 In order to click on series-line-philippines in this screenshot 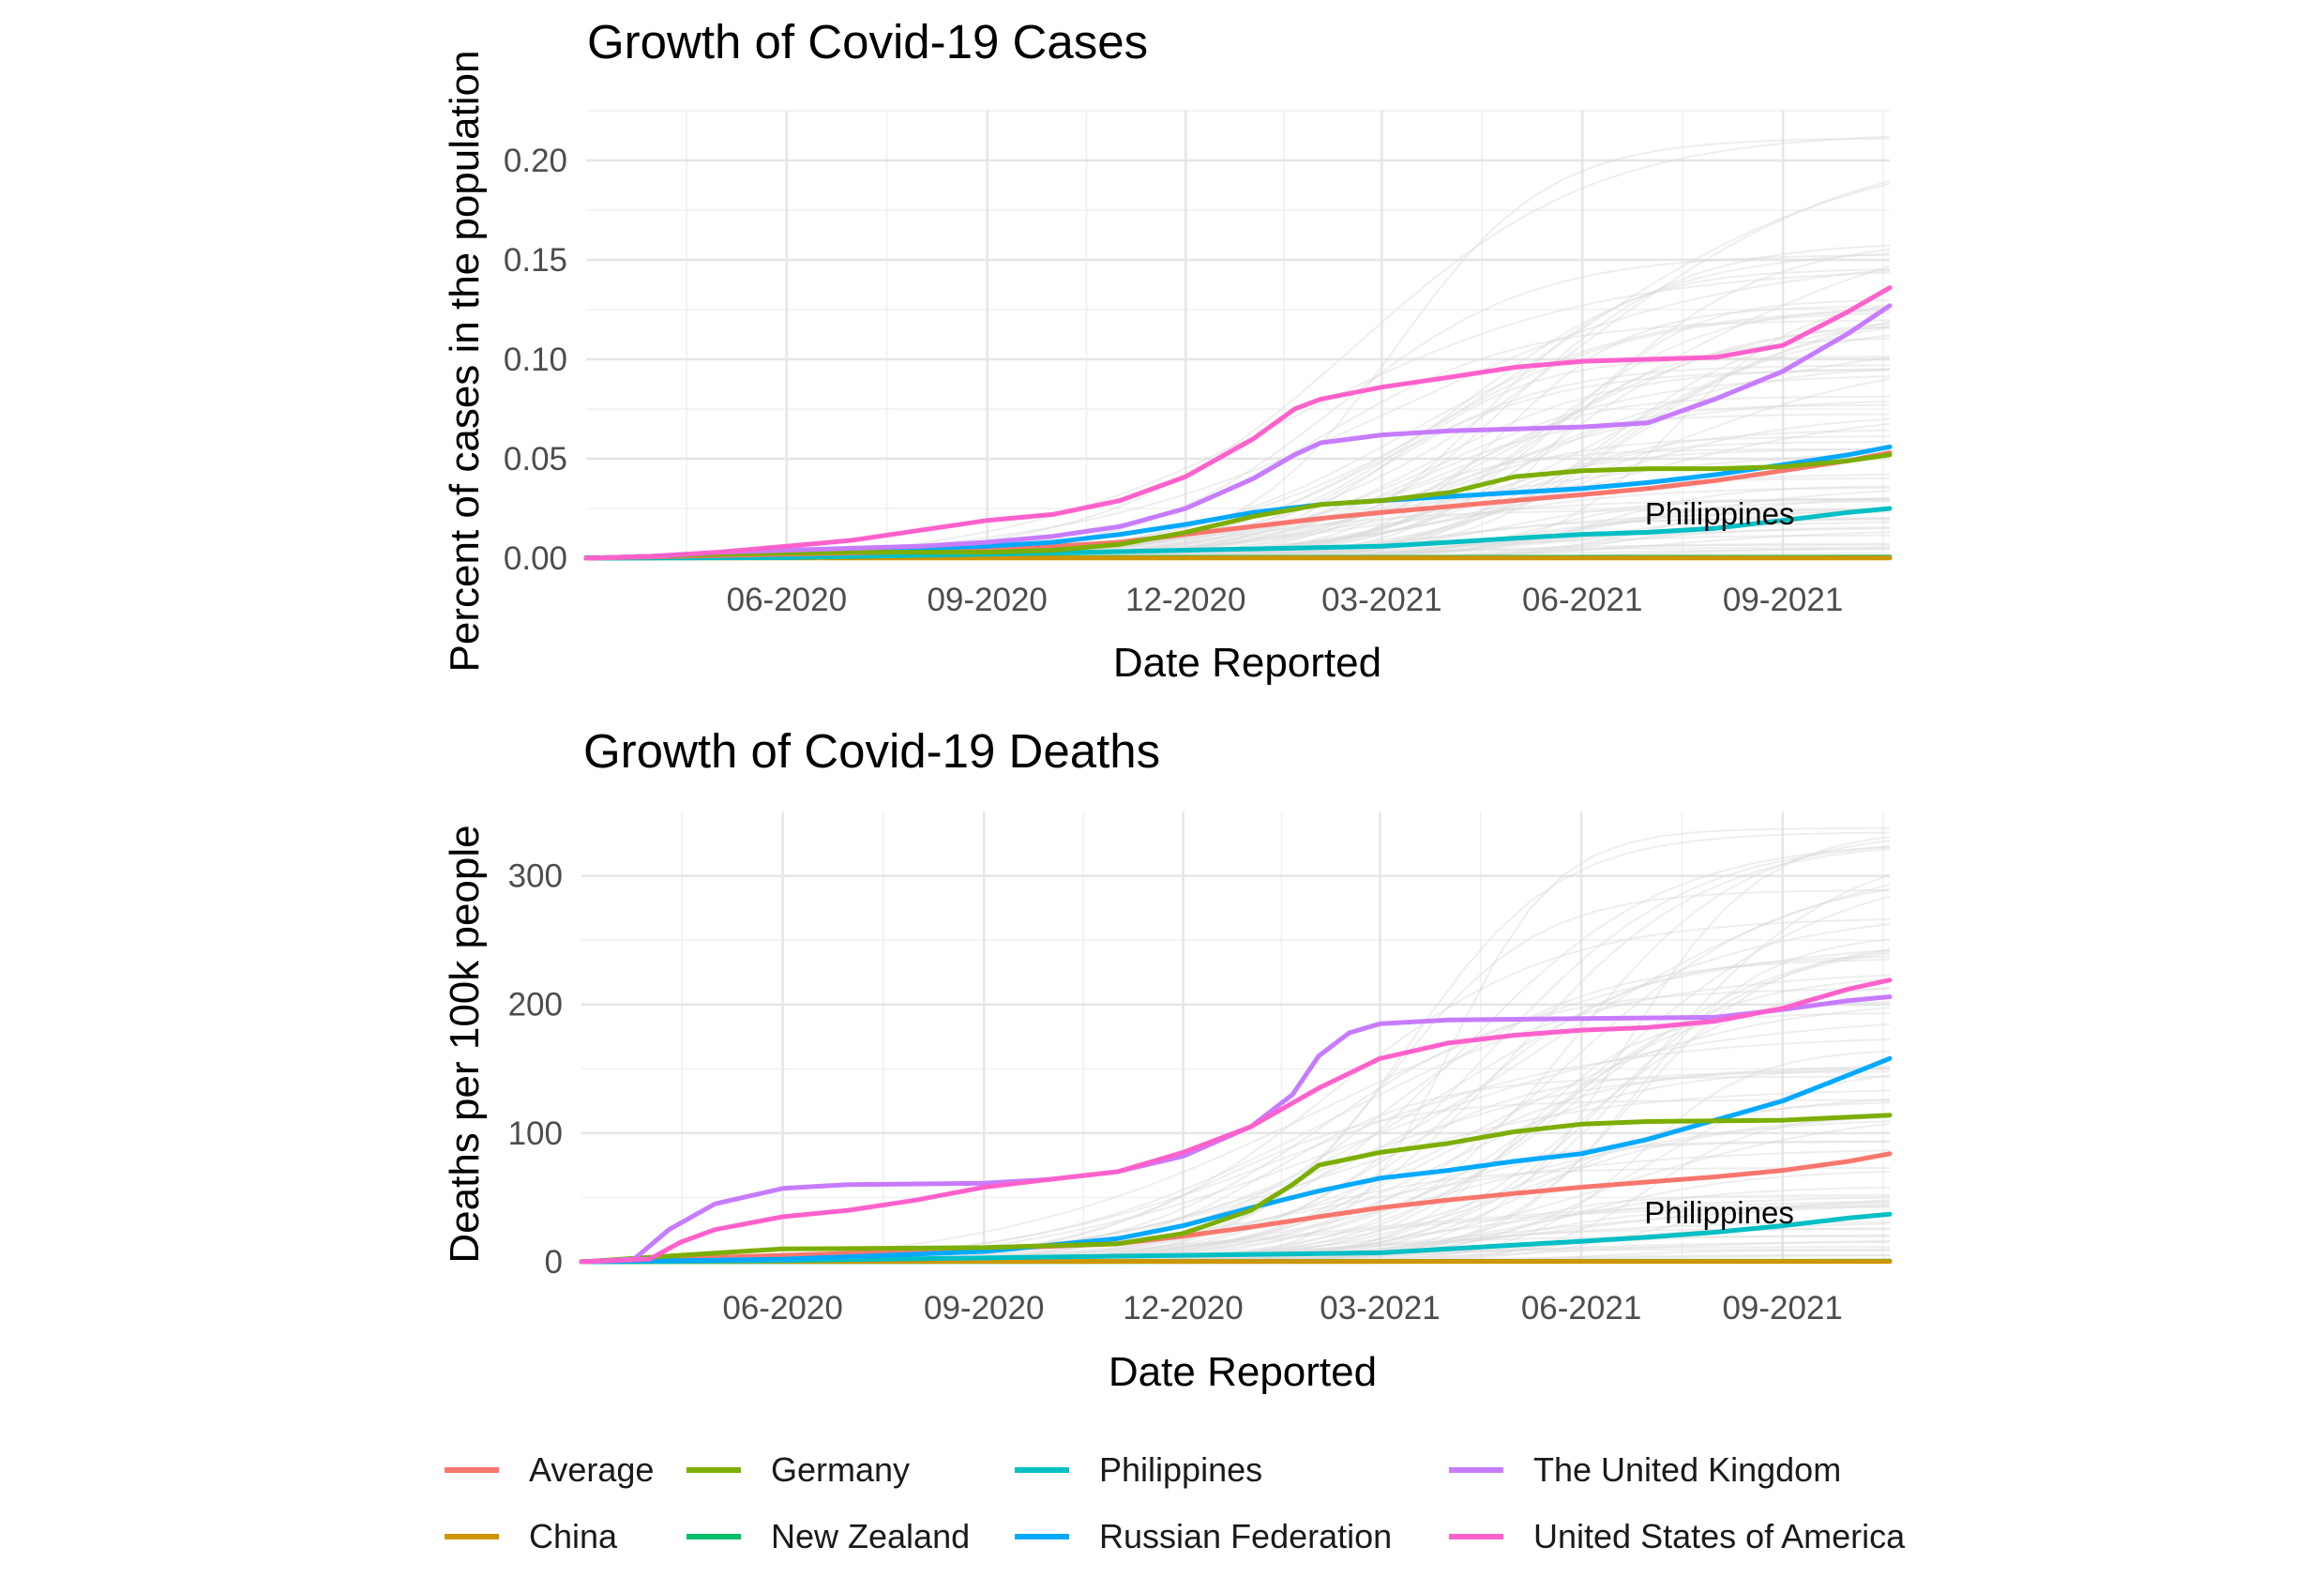, I will do `click(1236, 1238)`.